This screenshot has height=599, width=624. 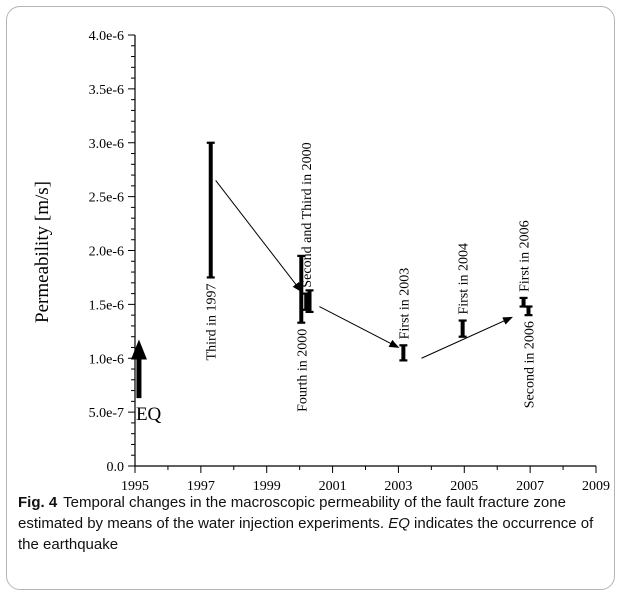 I want to click on y-tick-label: 2.5e-6, so click(x=106, y=198).